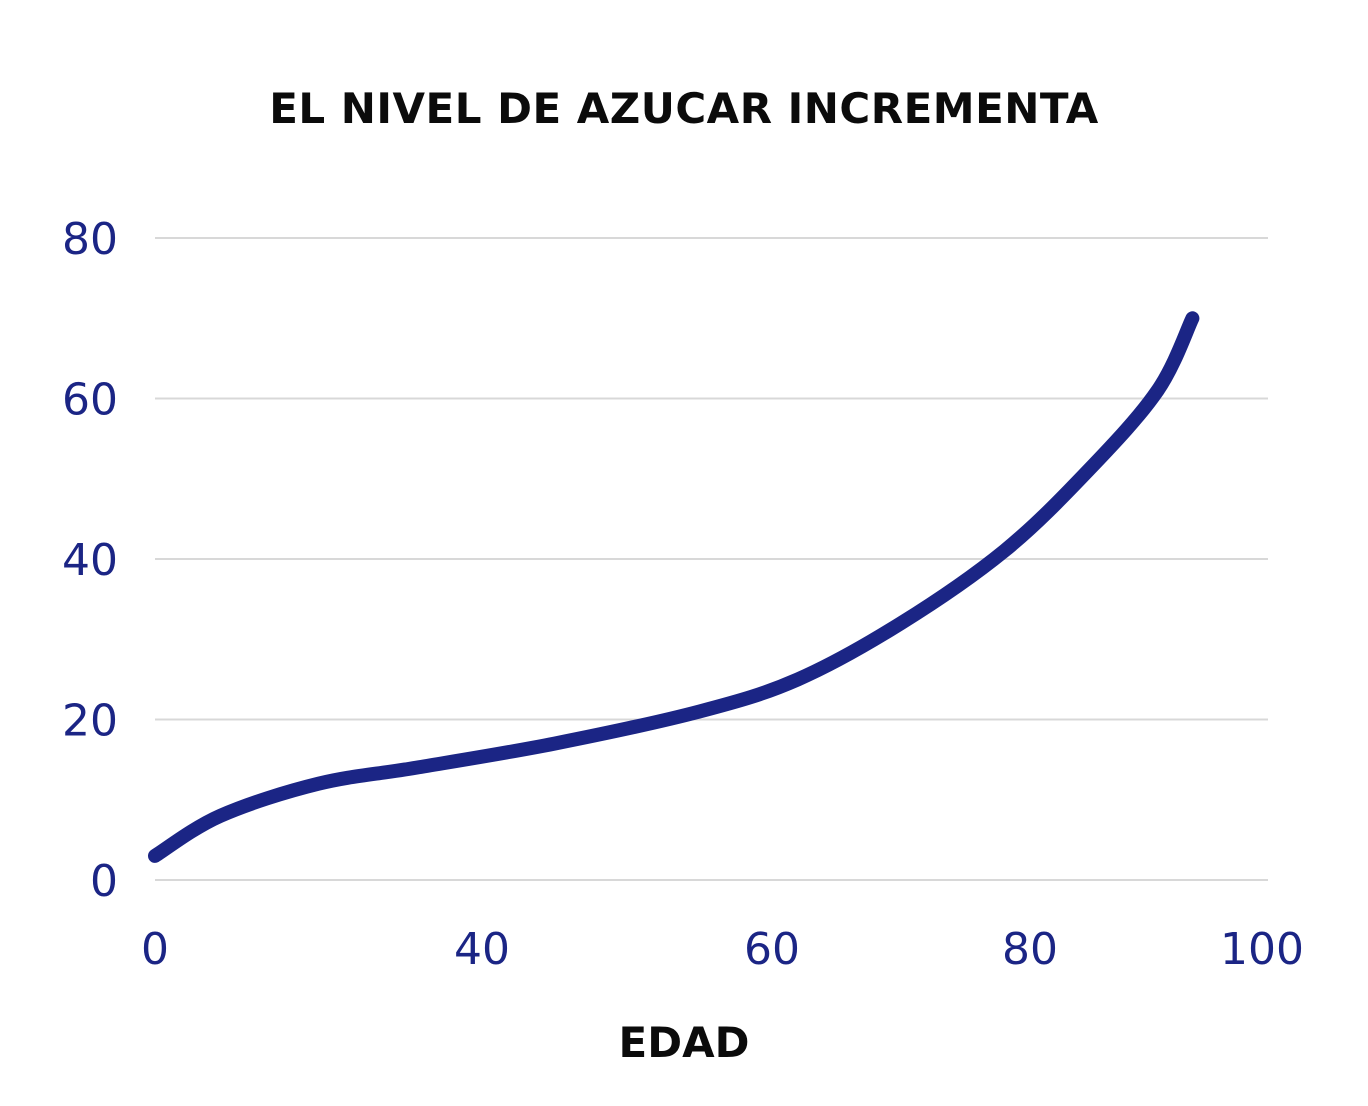 This screenshot has width=1368, height=1106. What do you see at coordinates (1030, 949) in the screenshot?
I see `x-tick-label-80: 80` at bounding box center [1030, 949].